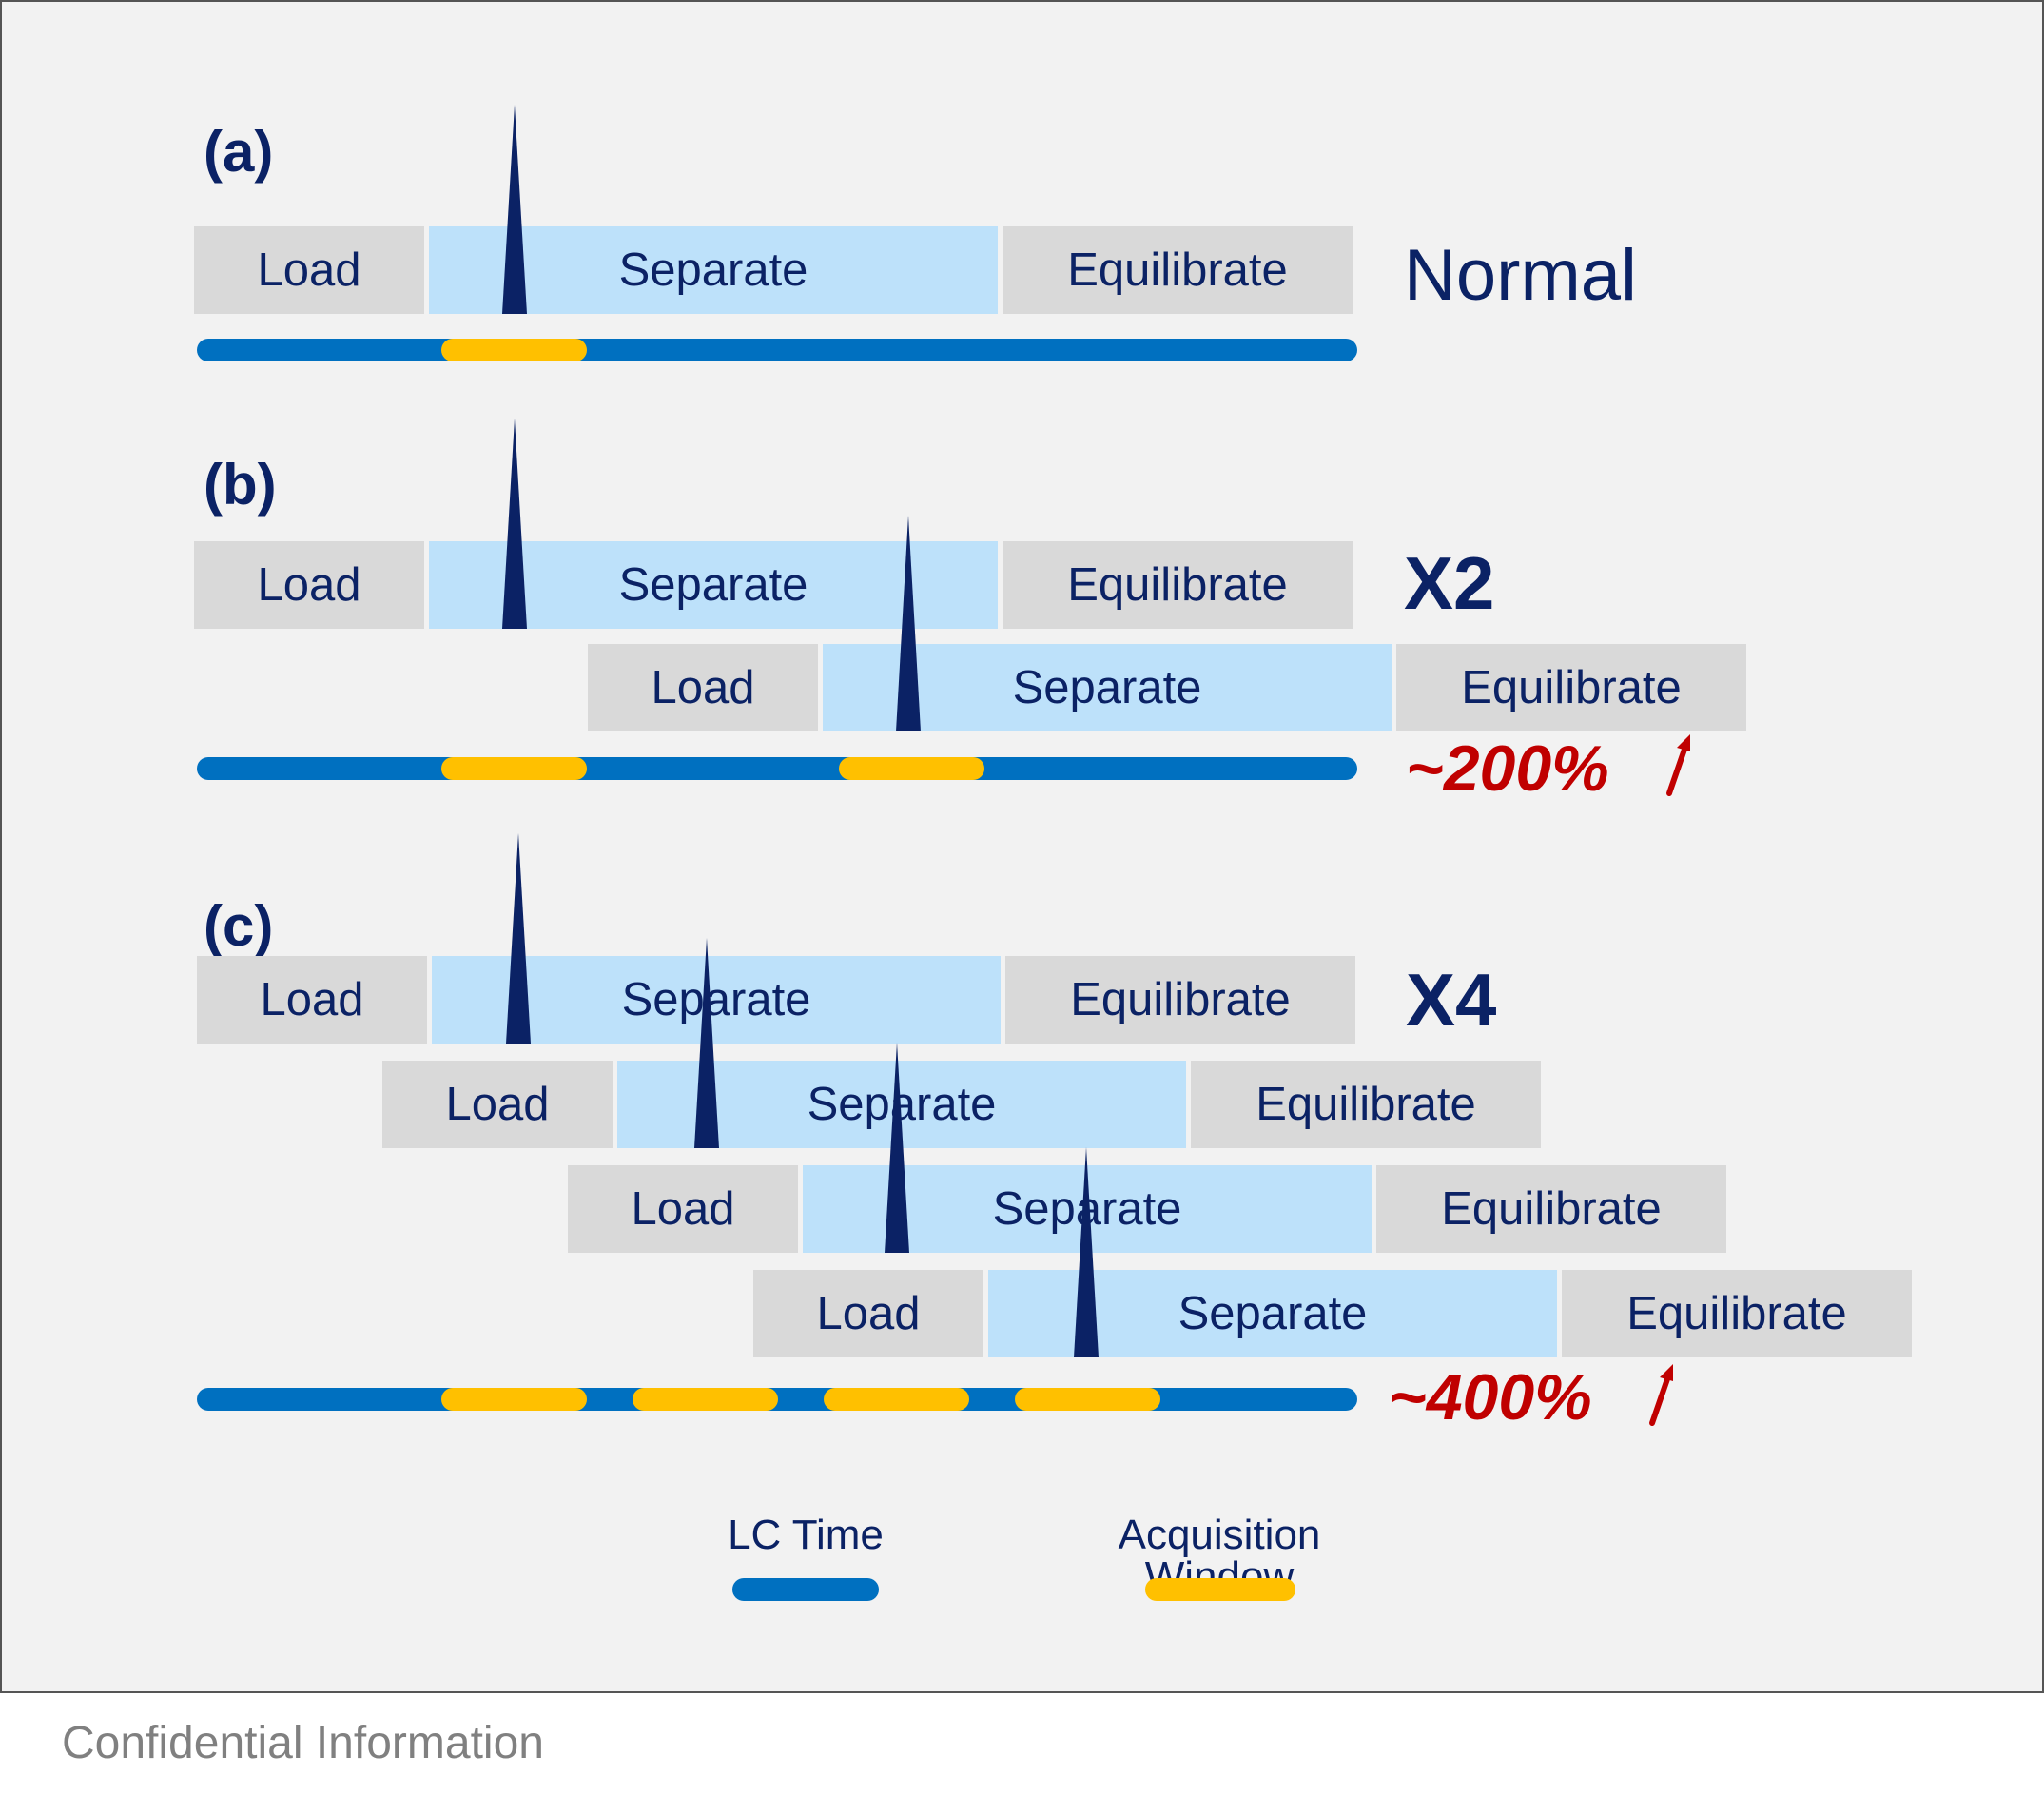 The height and width of the screenshot is (1814, 2044). What do you see at coordinates (1178, 585) in the screenshot?
I see `row-b1-equilibrate: Equilibrate` at bounding box center [1178, 585].